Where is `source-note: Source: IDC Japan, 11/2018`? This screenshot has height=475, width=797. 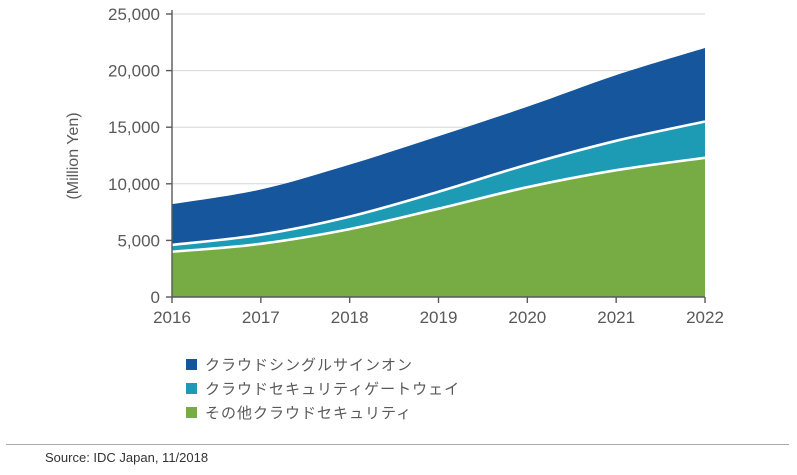
source-note: Source: IDC Japan, 11/2018 is located at coordinates (127, 457).